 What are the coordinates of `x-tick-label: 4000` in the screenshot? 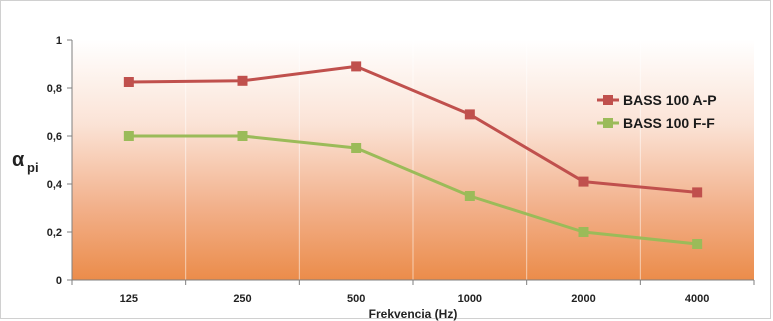 It's located at (697, 299).